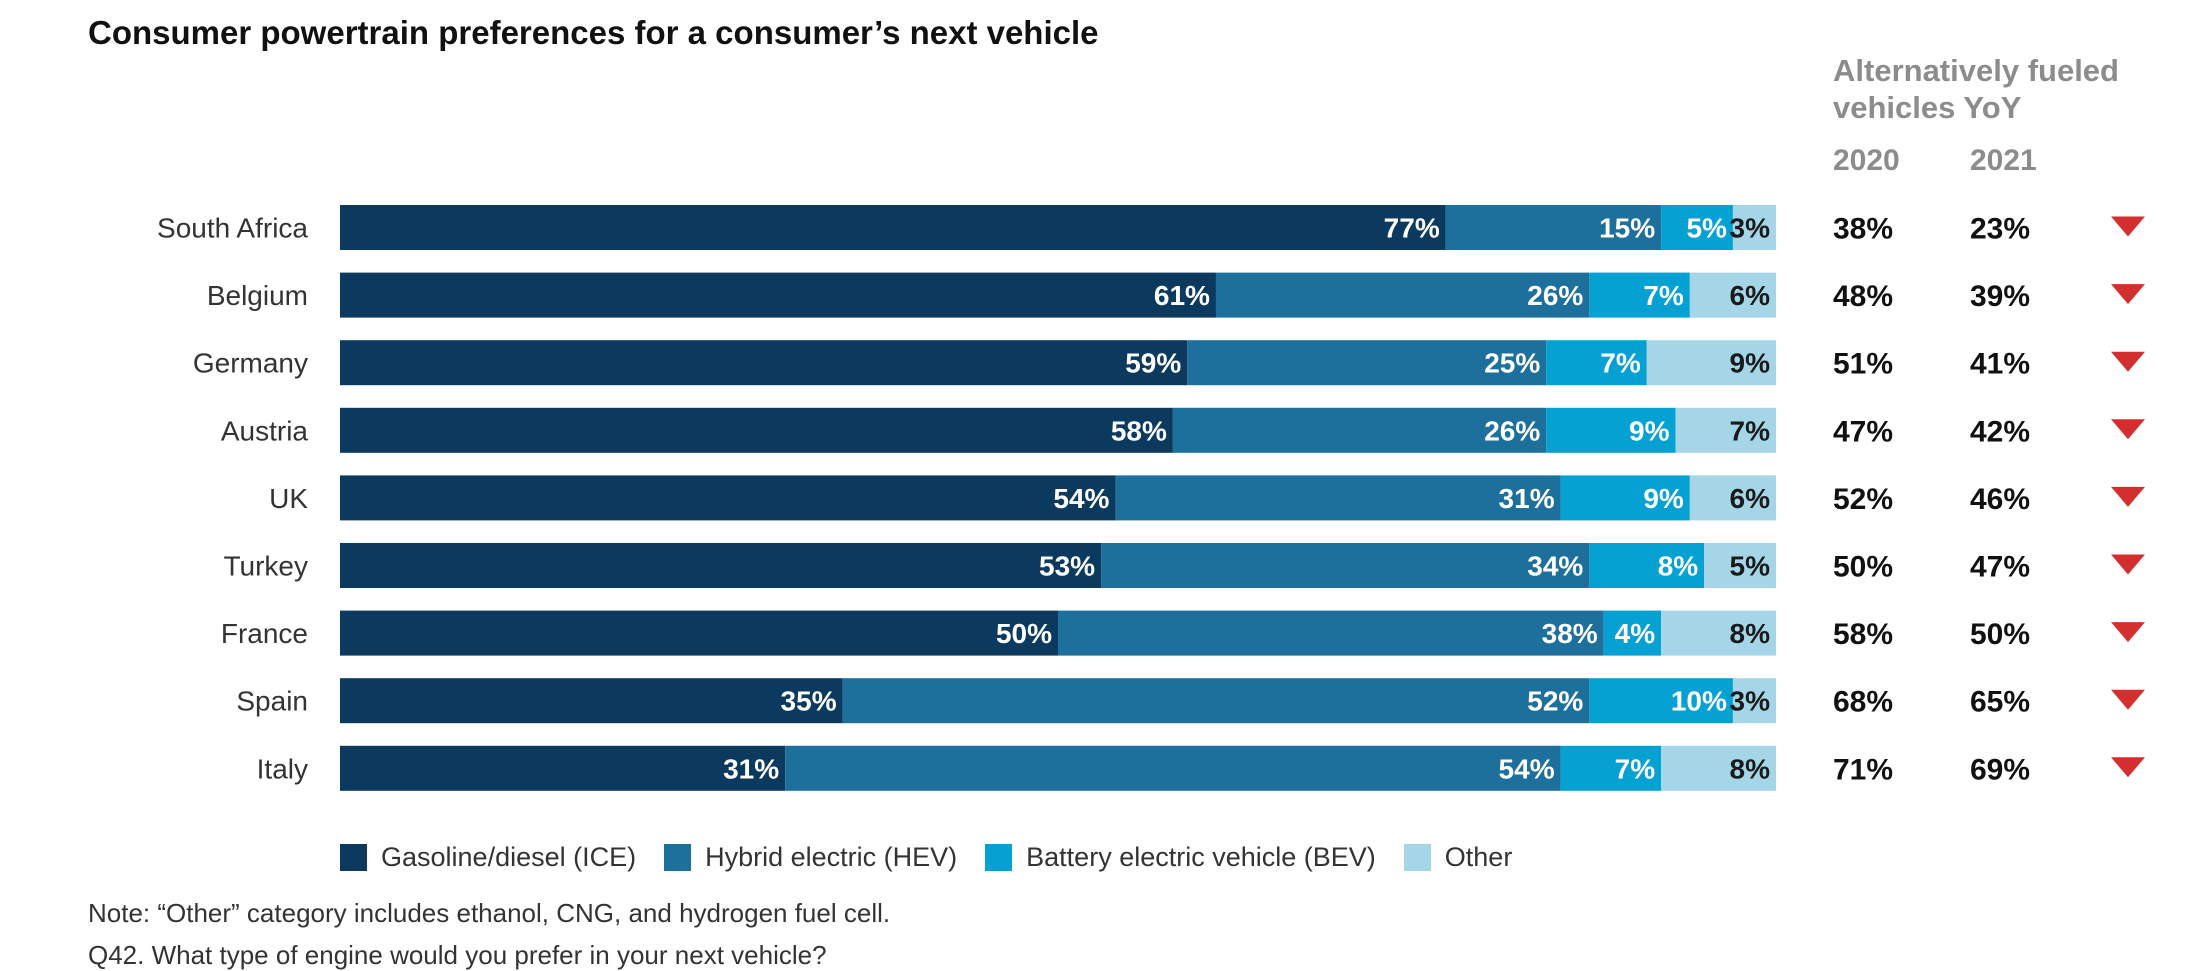  I want to click on bar-france-hybrid-electric-hev, so click(1331, 633).